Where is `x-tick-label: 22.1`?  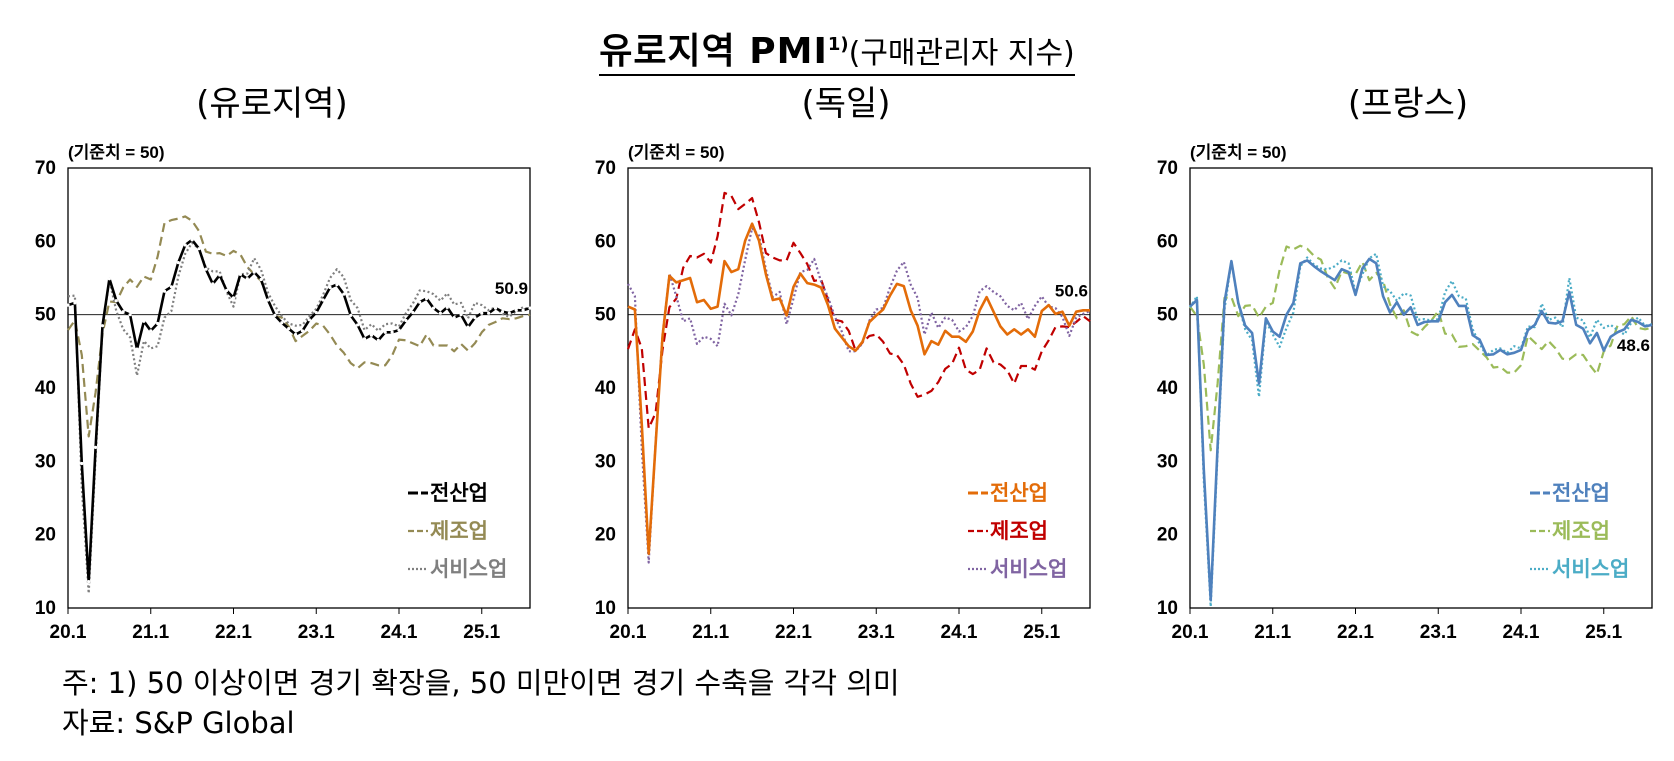
x-tick-label: 22.1 is located at coordinates (233, 632).